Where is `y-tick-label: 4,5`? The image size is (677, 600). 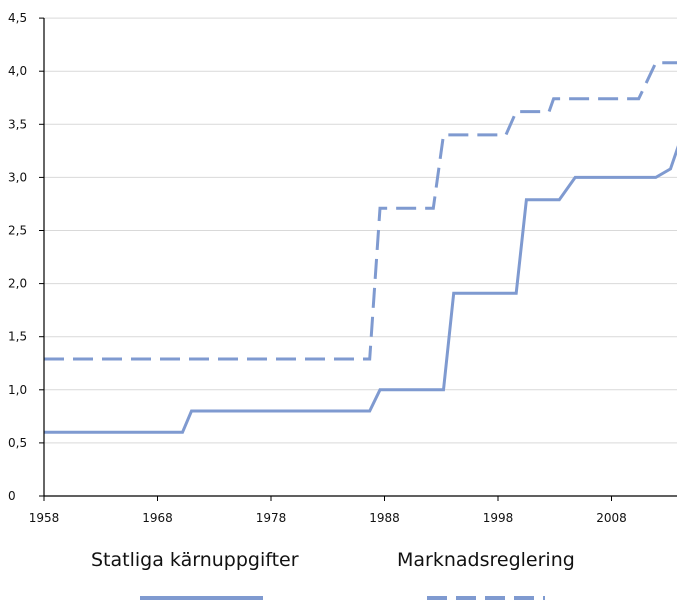
y-tick-label: 4,5 is located at coordinates (17, 18).